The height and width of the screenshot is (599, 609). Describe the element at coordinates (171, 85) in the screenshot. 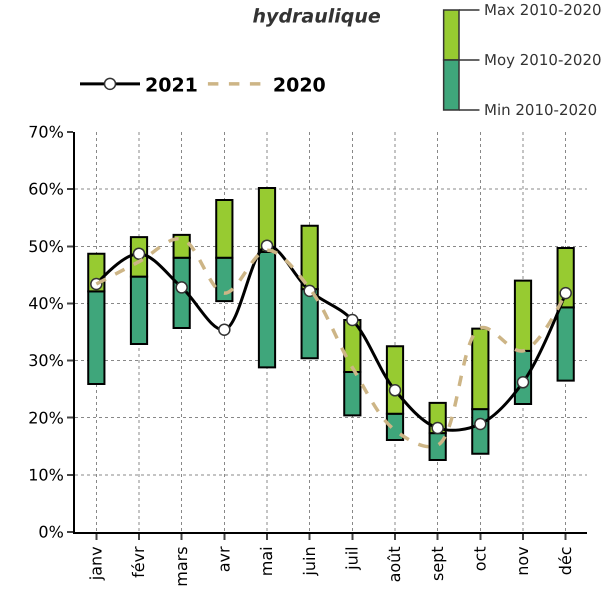

I see `legend-label: 2021` at that location.